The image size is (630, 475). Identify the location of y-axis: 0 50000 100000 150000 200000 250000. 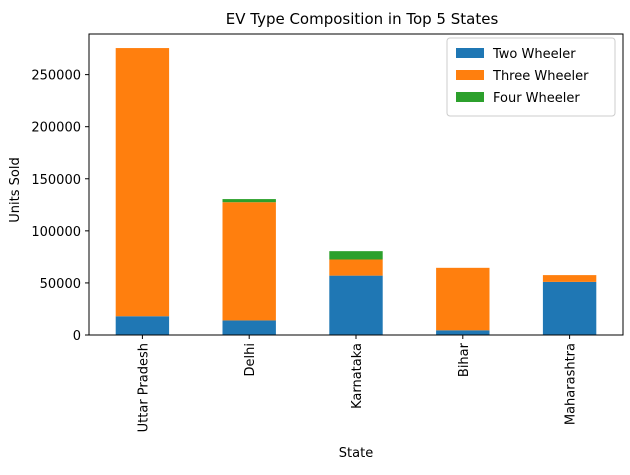
(60, 206).